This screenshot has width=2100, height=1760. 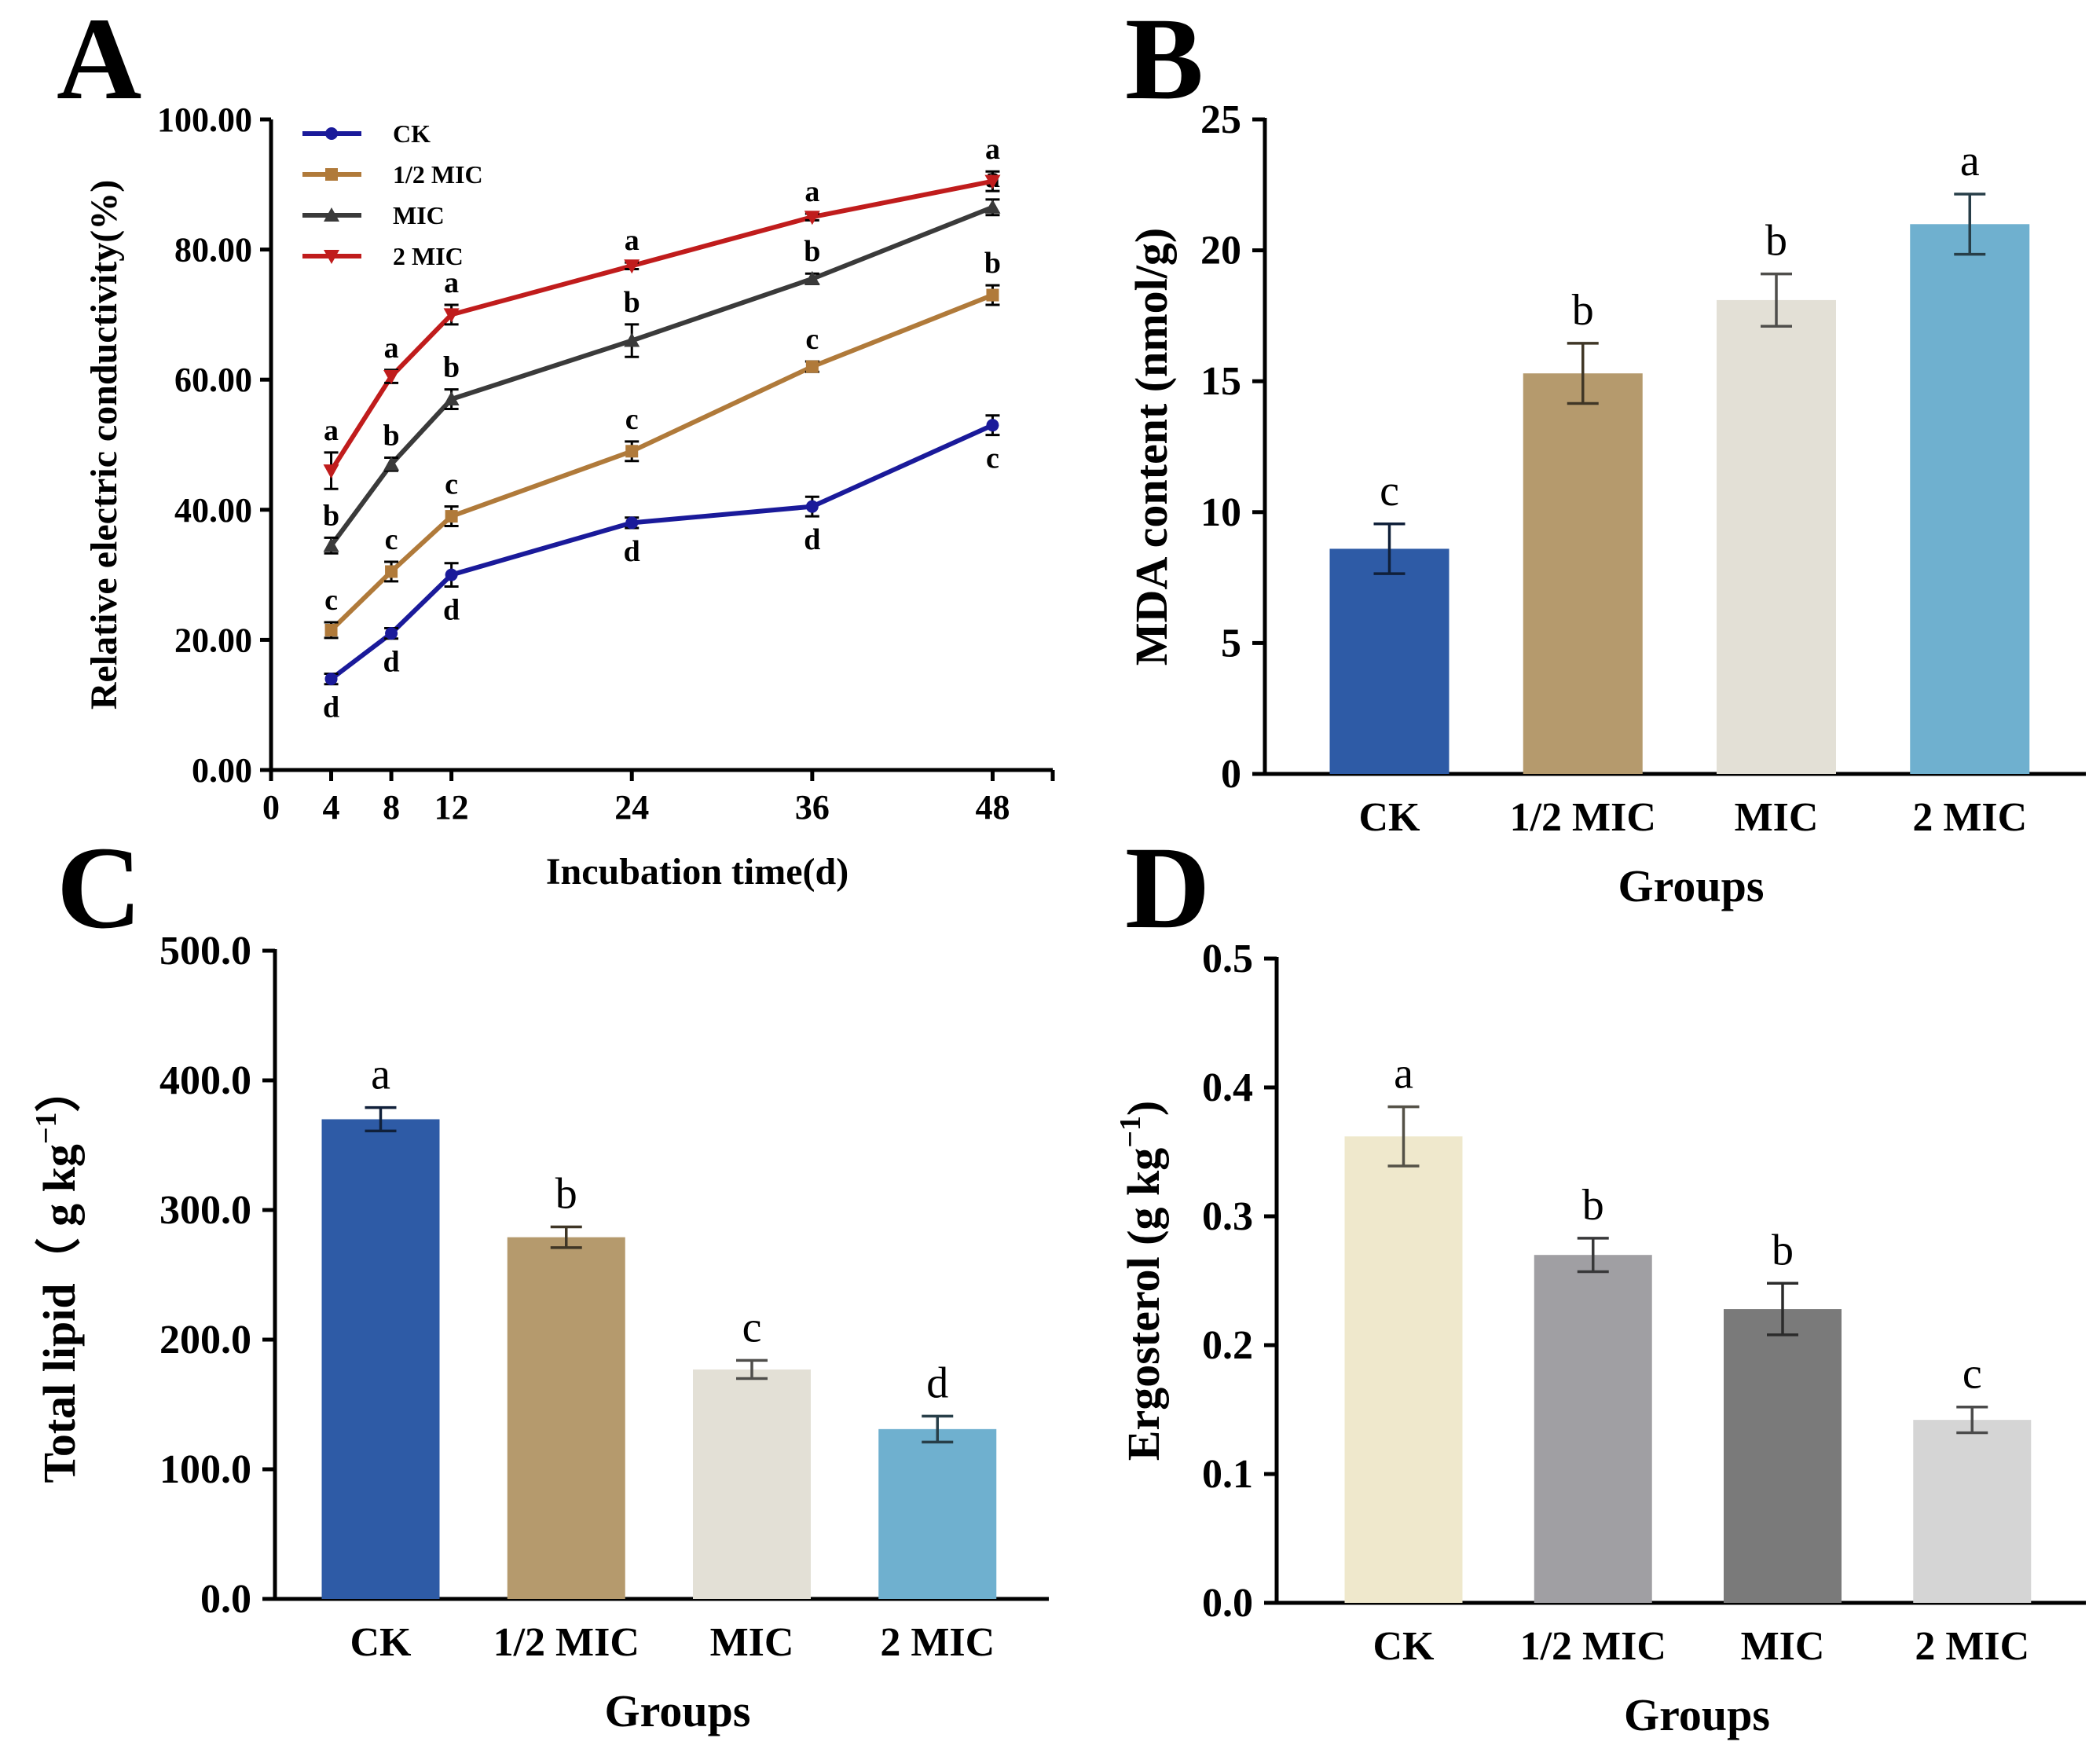 What do you see at coordinates (1143, 1304) in the screenshot?
I see `y-axis-title-main: Ergosterol (g kg` at bounding box center [1143, 1304].